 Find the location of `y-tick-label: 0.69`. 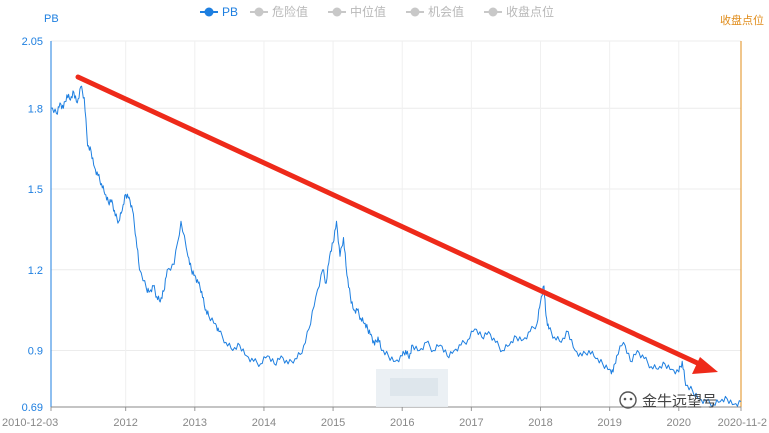

y-tick-label: 0.69 is located at coordinates (32, 408).